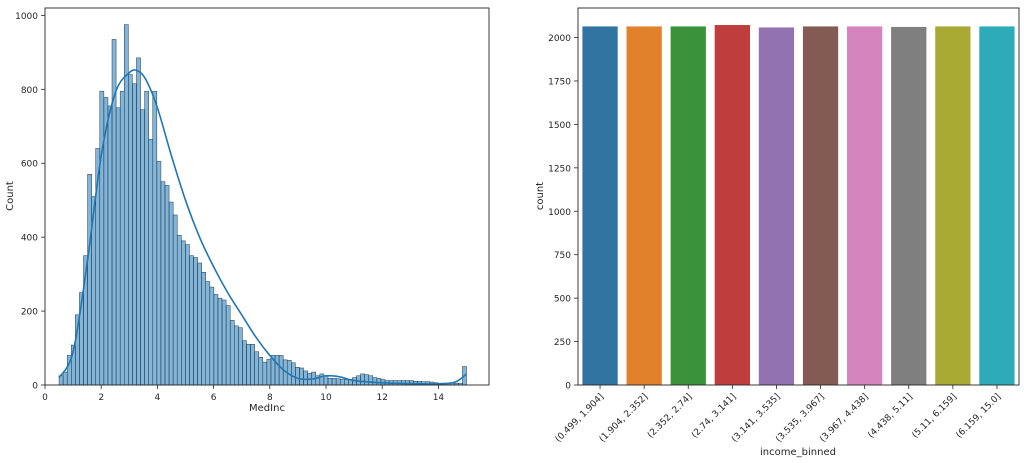 This screenshot has height=463, width=1024. I want to click on histogram-ylabel: Count, so click(10, 196).